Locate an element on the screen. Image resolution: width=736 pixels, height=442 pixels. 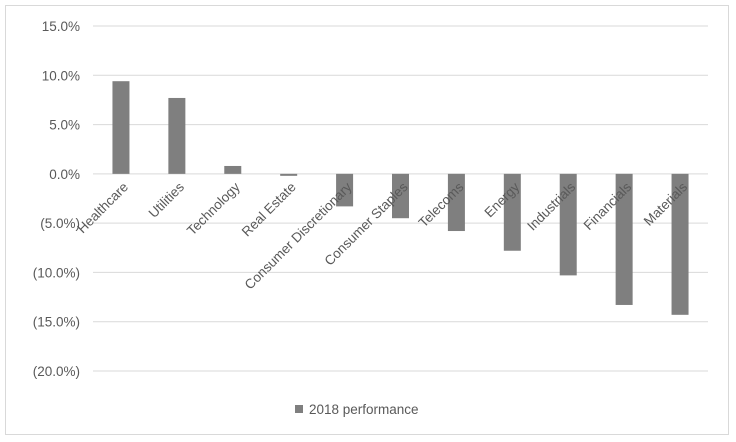
y-tick-label: 10.0% is located at coordinates (61, 75).